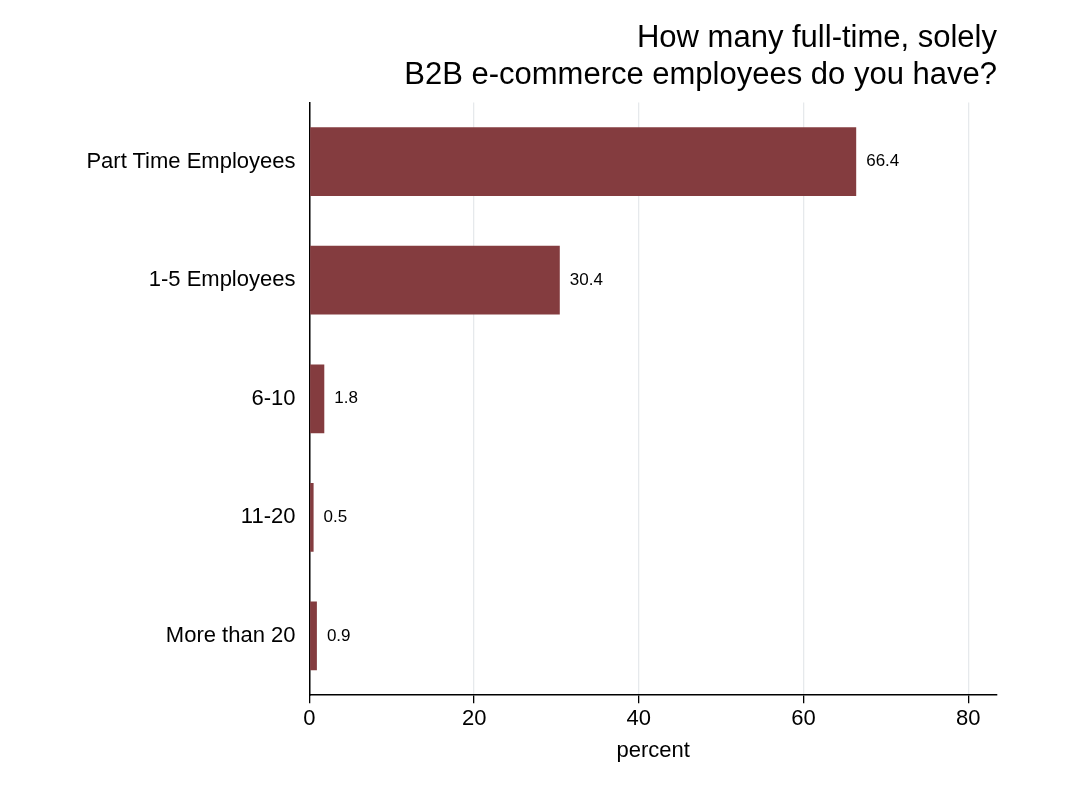  Describe the element at coordinates (700, 74) in the screenshot. I see `text: B2B e-commerce employees do you have?` at that location.